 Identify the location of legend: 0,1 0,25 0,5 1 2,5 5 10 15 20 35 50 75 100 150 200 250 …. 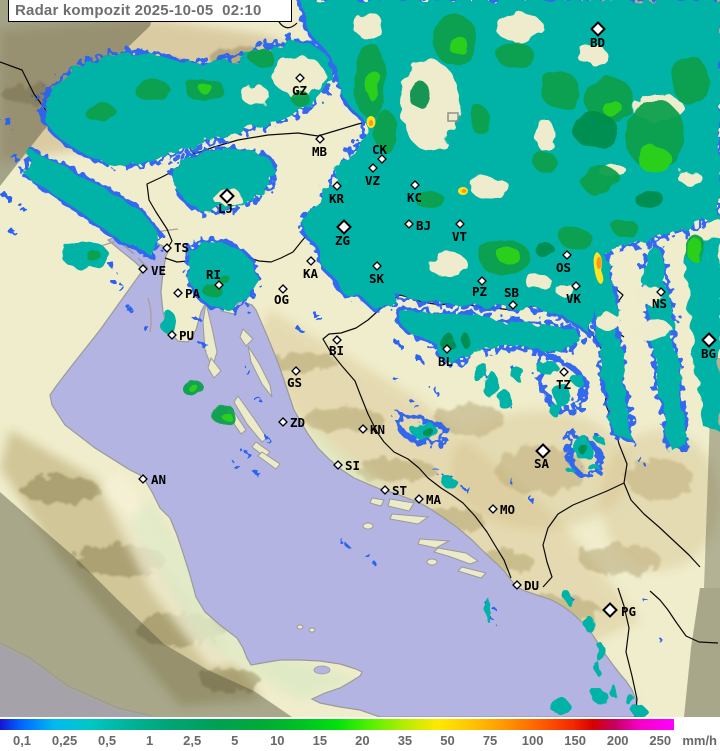
(360, 734).